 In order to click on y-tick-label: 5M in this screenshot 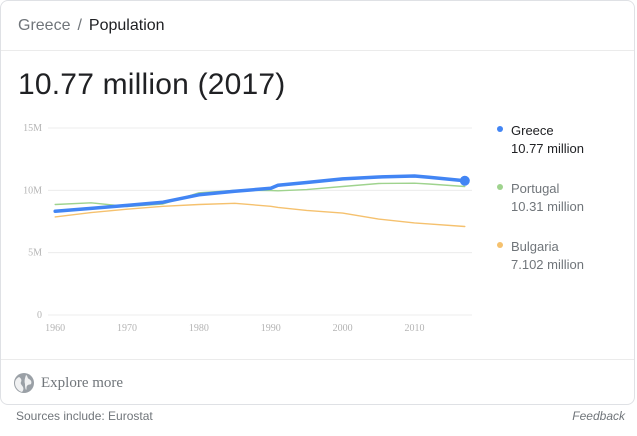, I will do `click(35, 253)`.